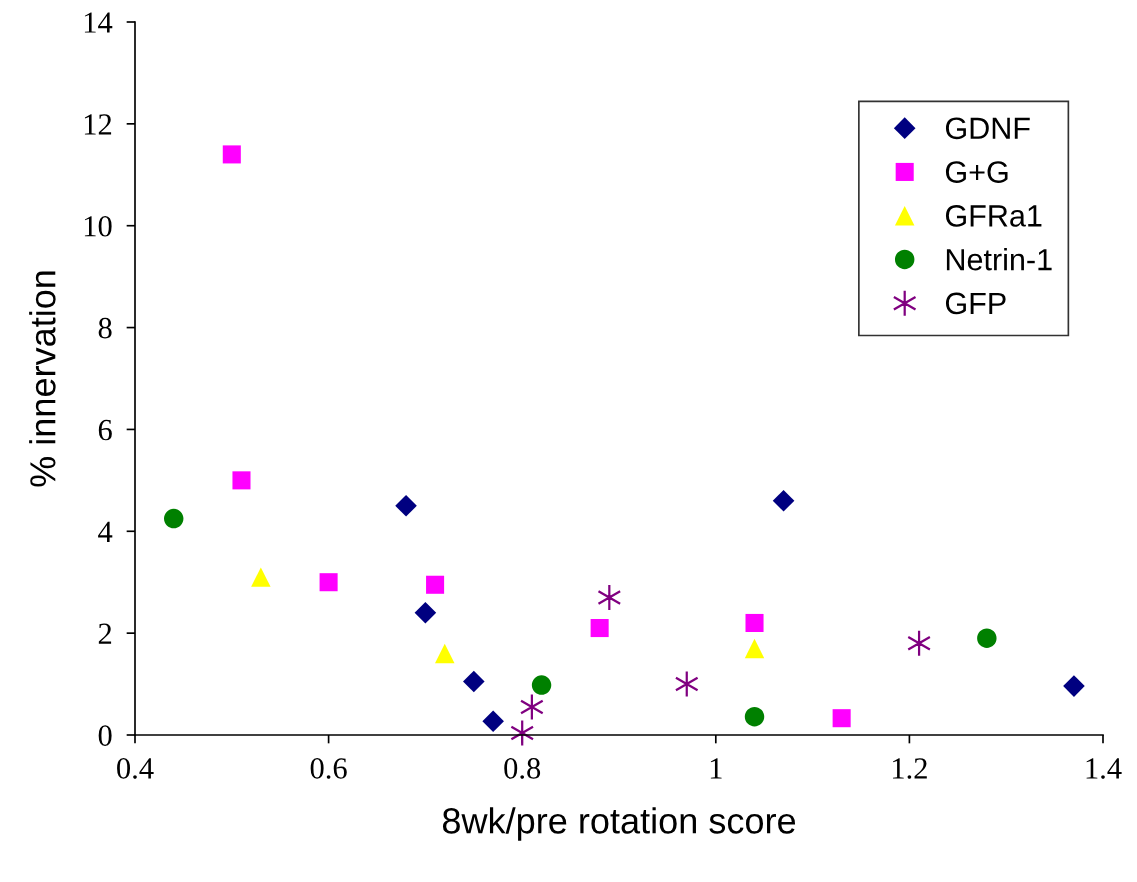  Describe the element at coordinates (987, 128) in the screenshot. I see `legend-label: GDNF` at that location.